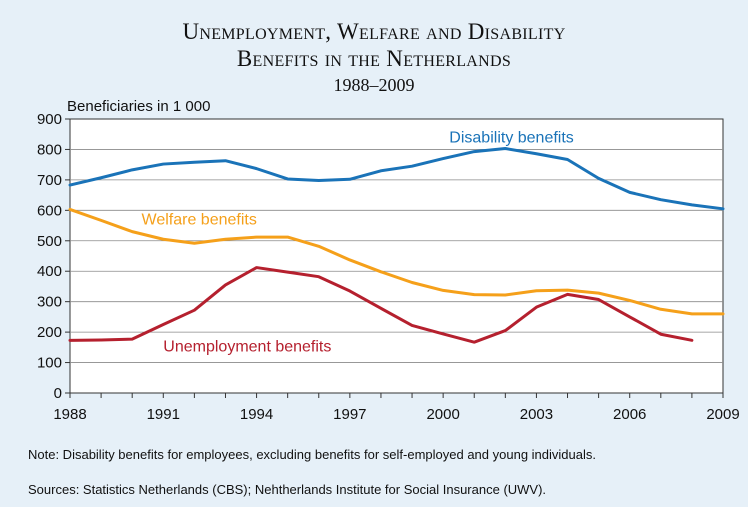 The height and width of the screenshot is (507, 748). Describe the element at coordinates (139, 106) in the screenshot. I see `y-axis-label: Beneficiaries in 1 000` at that location.